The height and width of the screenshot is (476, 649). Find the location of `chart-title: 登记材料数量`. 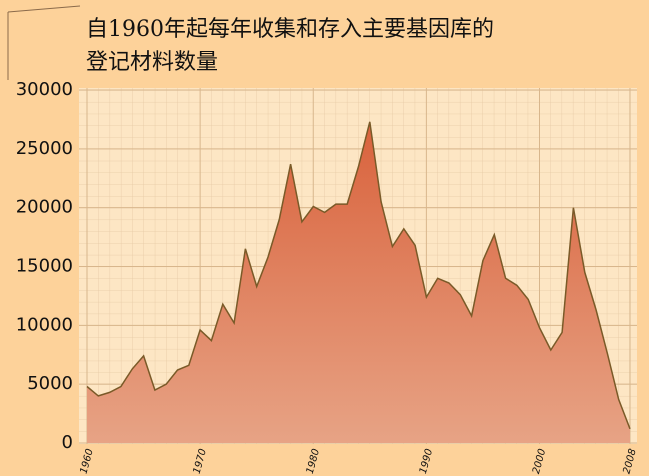

chart-title: 登记材料数量 is located at coordinates (152, 62).